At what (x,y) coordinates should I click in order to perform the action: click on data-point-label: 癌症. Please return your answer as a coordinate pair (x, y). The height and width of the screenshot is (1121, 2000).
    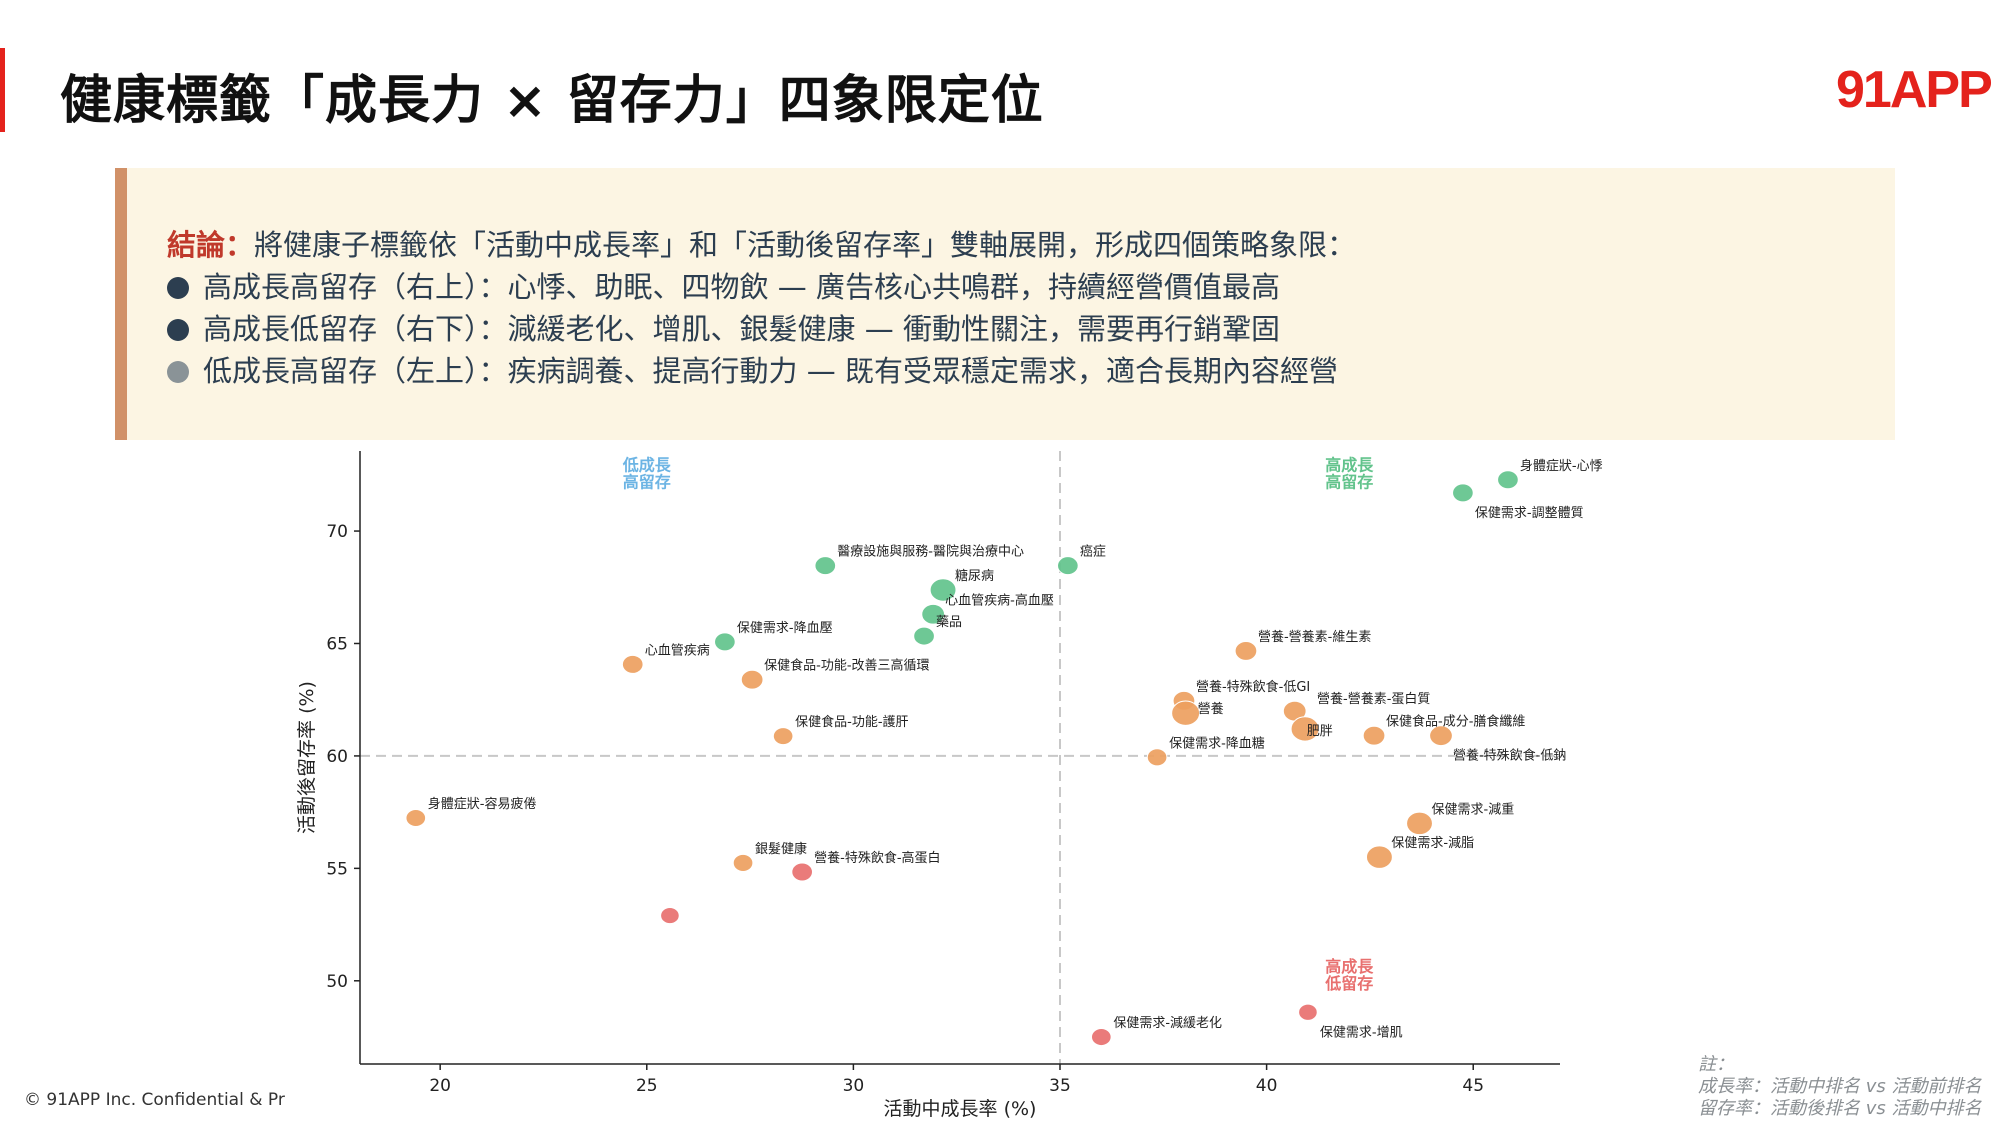
    Looking at the image, I should click on (1093, 552).